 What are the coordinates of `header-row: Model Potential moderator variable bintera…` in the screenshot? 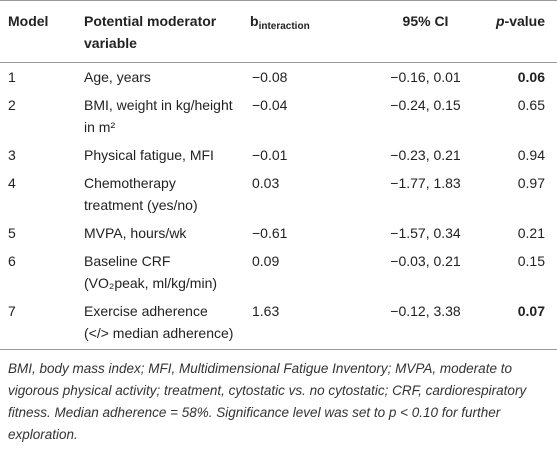 It's located at (278, 31).